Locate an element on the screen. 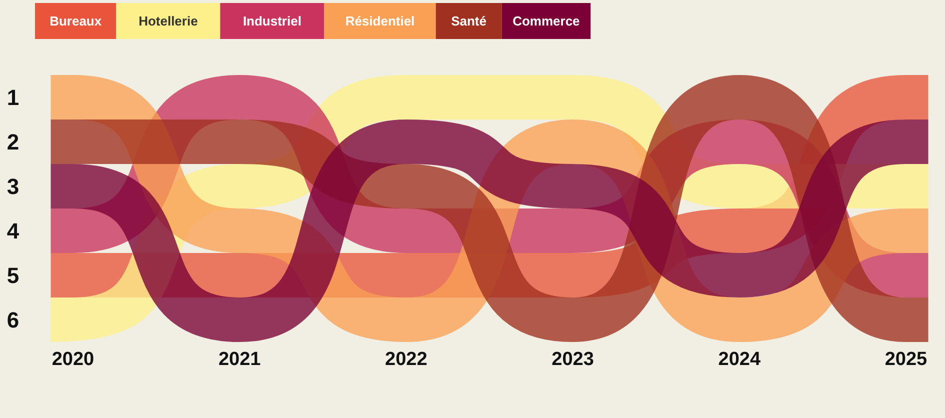  text: Santé is located at coordinates (469, 21).